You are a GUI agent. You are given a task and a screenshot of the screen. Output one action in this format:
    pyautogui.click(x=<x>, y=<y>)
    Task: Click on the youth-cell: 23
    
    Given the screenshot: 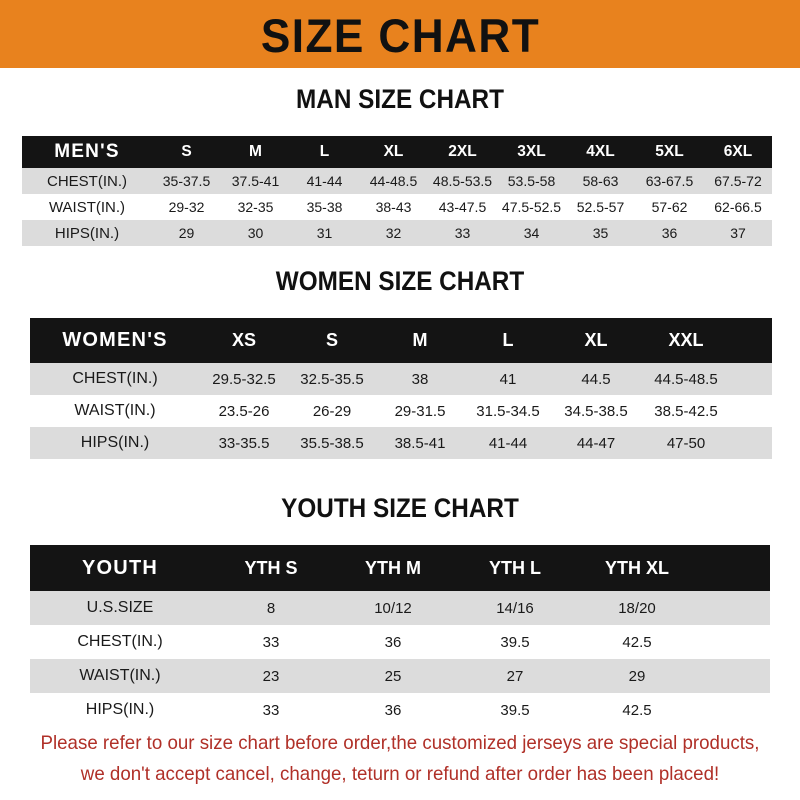 What is the action you would take?
    pyautogui.click(x=271, y=676)
    